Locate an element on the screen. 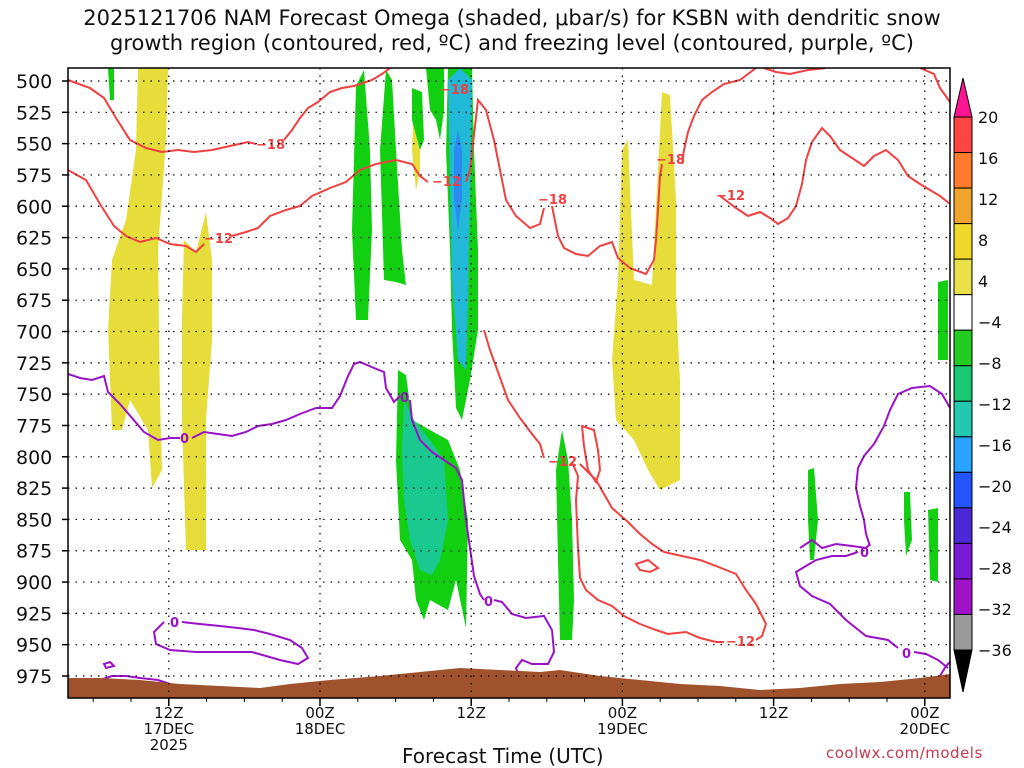 The width and height of the screenshot is (1024, 768). y-tick-label-0: 500 is located at coordinates (34, 82).